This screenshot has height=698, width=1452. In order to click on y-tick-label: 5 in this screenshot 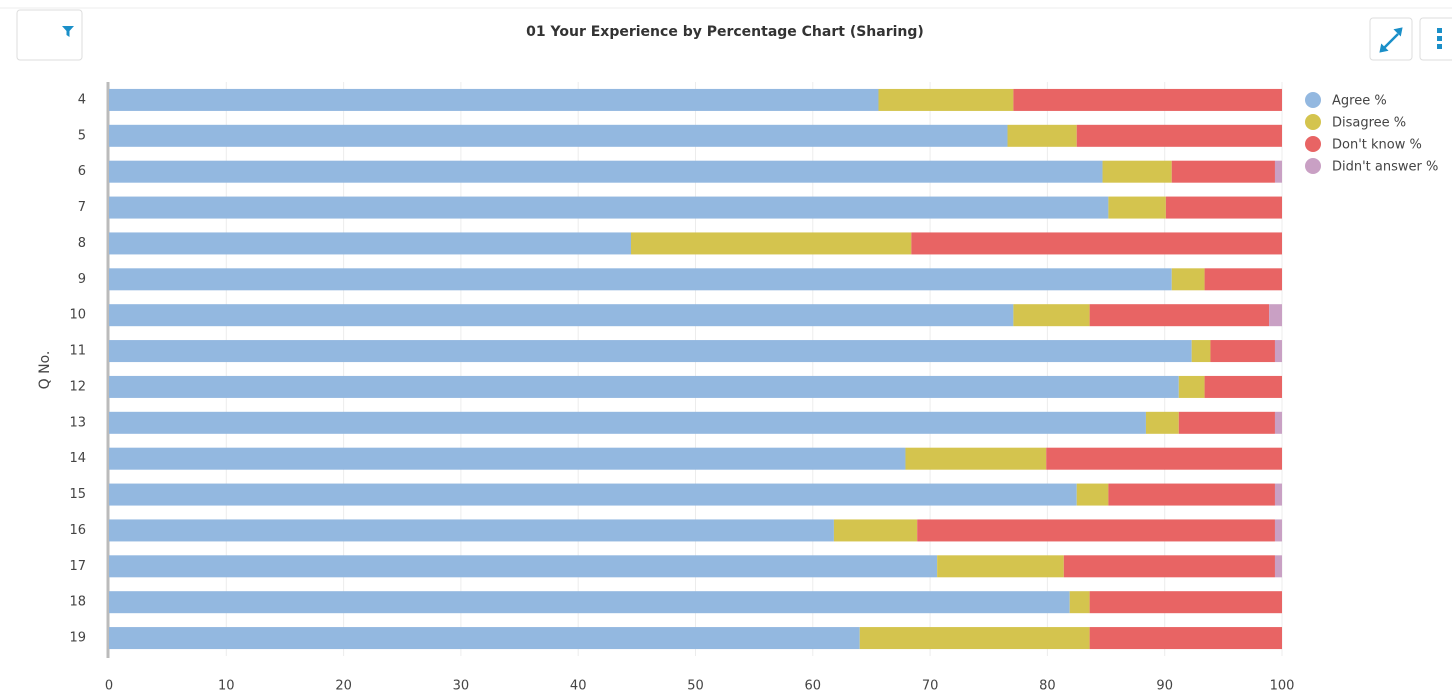, I will do `click(82, 135)`.